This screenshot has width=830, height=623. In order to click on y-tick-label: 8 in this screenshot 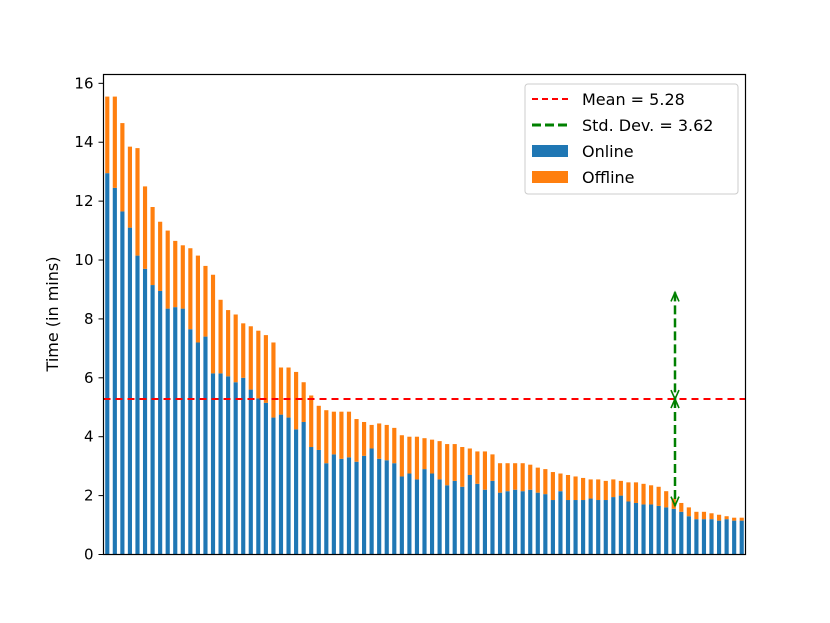, I will do `click(89, 319)`.